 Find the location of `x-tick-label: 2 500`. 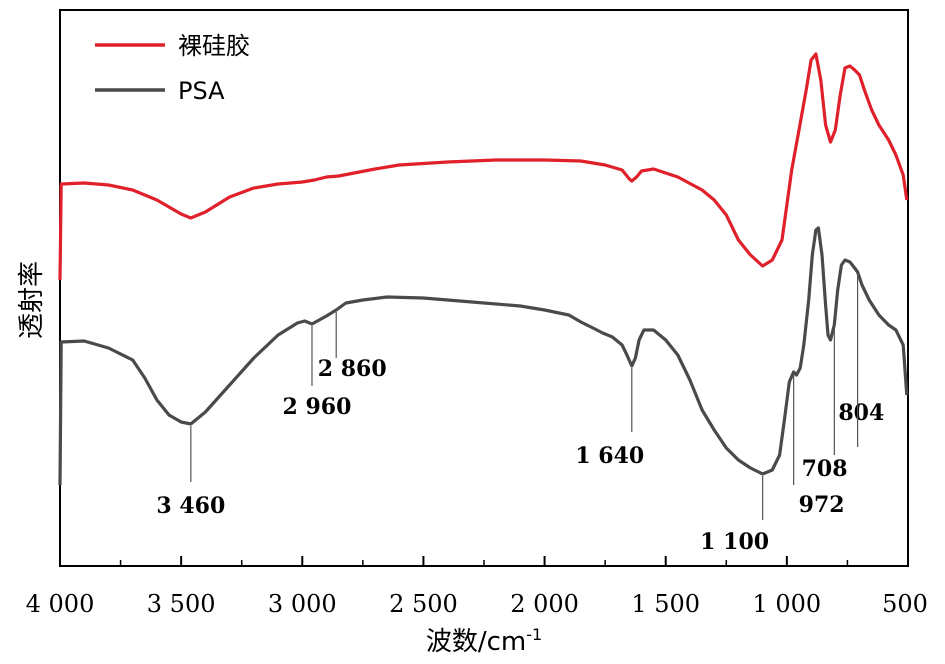

x-tick-label: 2 500 is located at coordinates (423, 604).